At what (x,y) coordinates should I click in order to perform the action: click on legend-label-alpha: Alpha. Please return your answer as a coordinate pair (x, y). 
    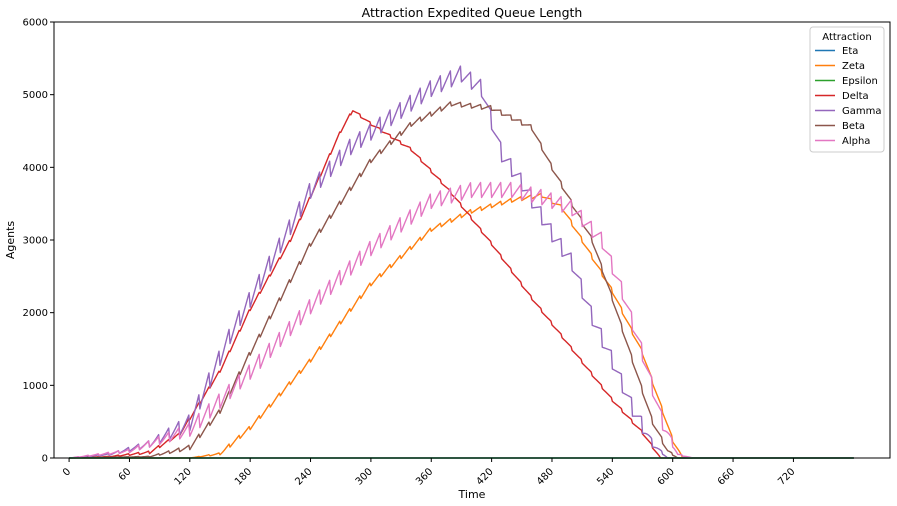
    Looking at the image, I should click on (856, 141).